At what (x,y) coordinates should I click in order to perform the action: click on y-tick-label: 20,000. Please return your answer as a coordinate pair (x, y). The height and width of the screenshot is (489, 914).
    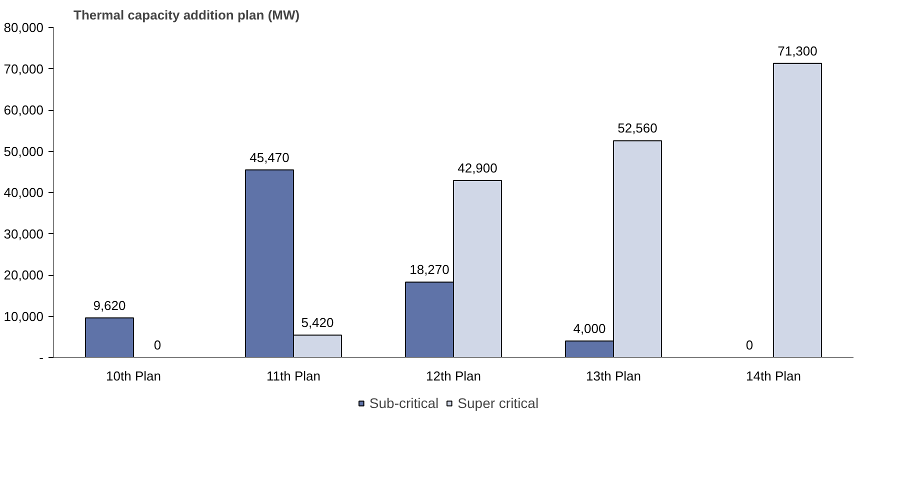
    Looking at the image, I should click on (24, 275).